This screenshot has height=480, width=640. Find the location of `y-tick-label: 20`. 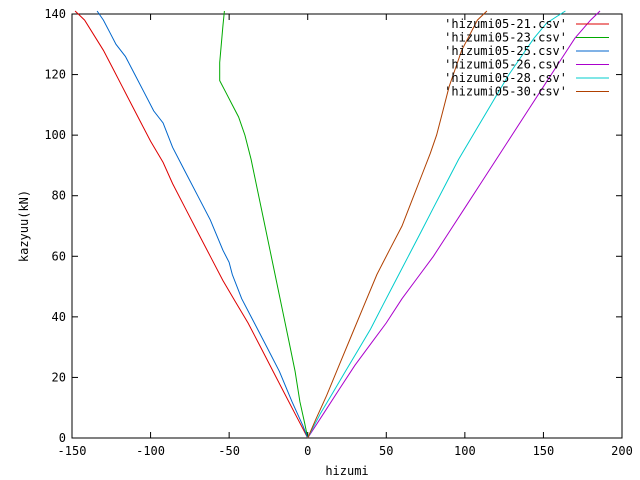

y-tick-label: 20 is located at coordinates (59, 377).